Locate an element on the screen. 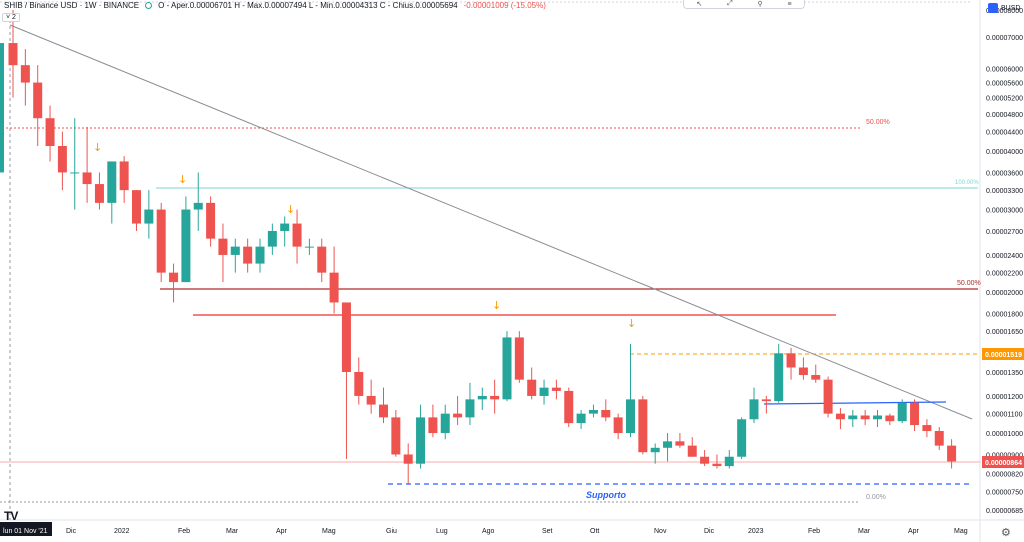 The height and width of the screenshot is (542, 1024). price-change: -0.00001009 (-15.05%) is located at coordinates (504, 5).